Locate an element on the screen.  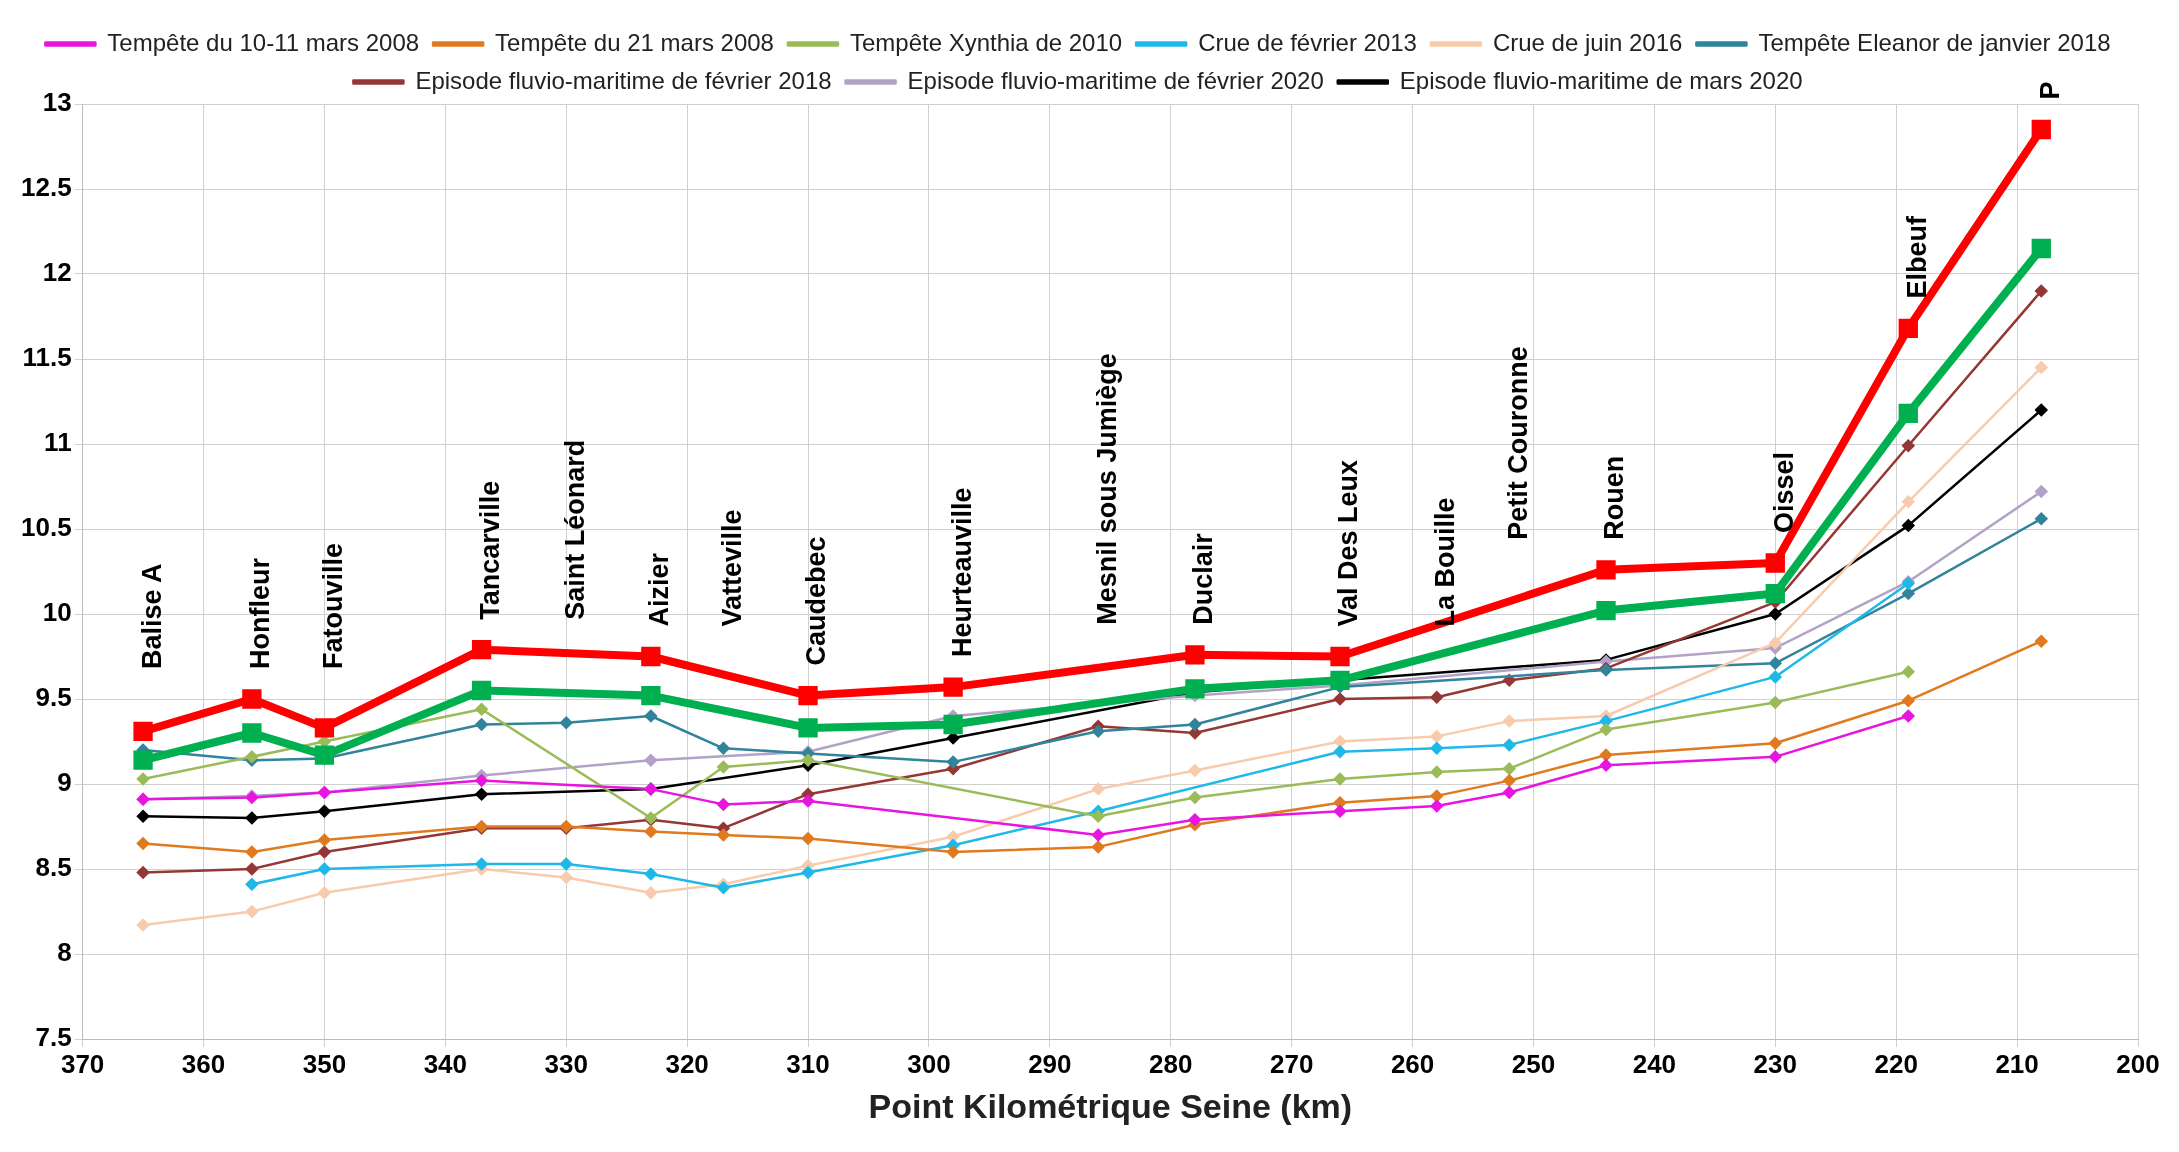
annotation: Caudebec is located at coordinates (816, 601).